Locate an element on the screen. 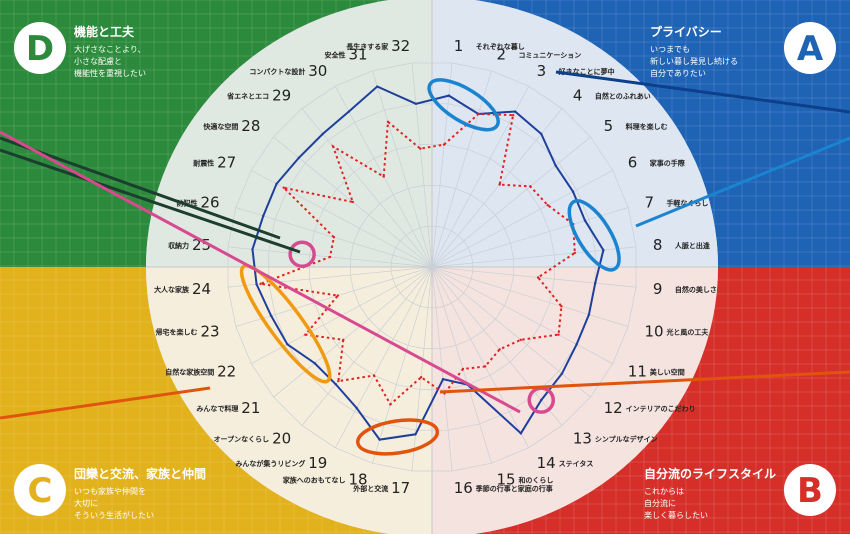 The image size is (850, 534). axis-label: 和のくらし is located at coordinates (535, 479).